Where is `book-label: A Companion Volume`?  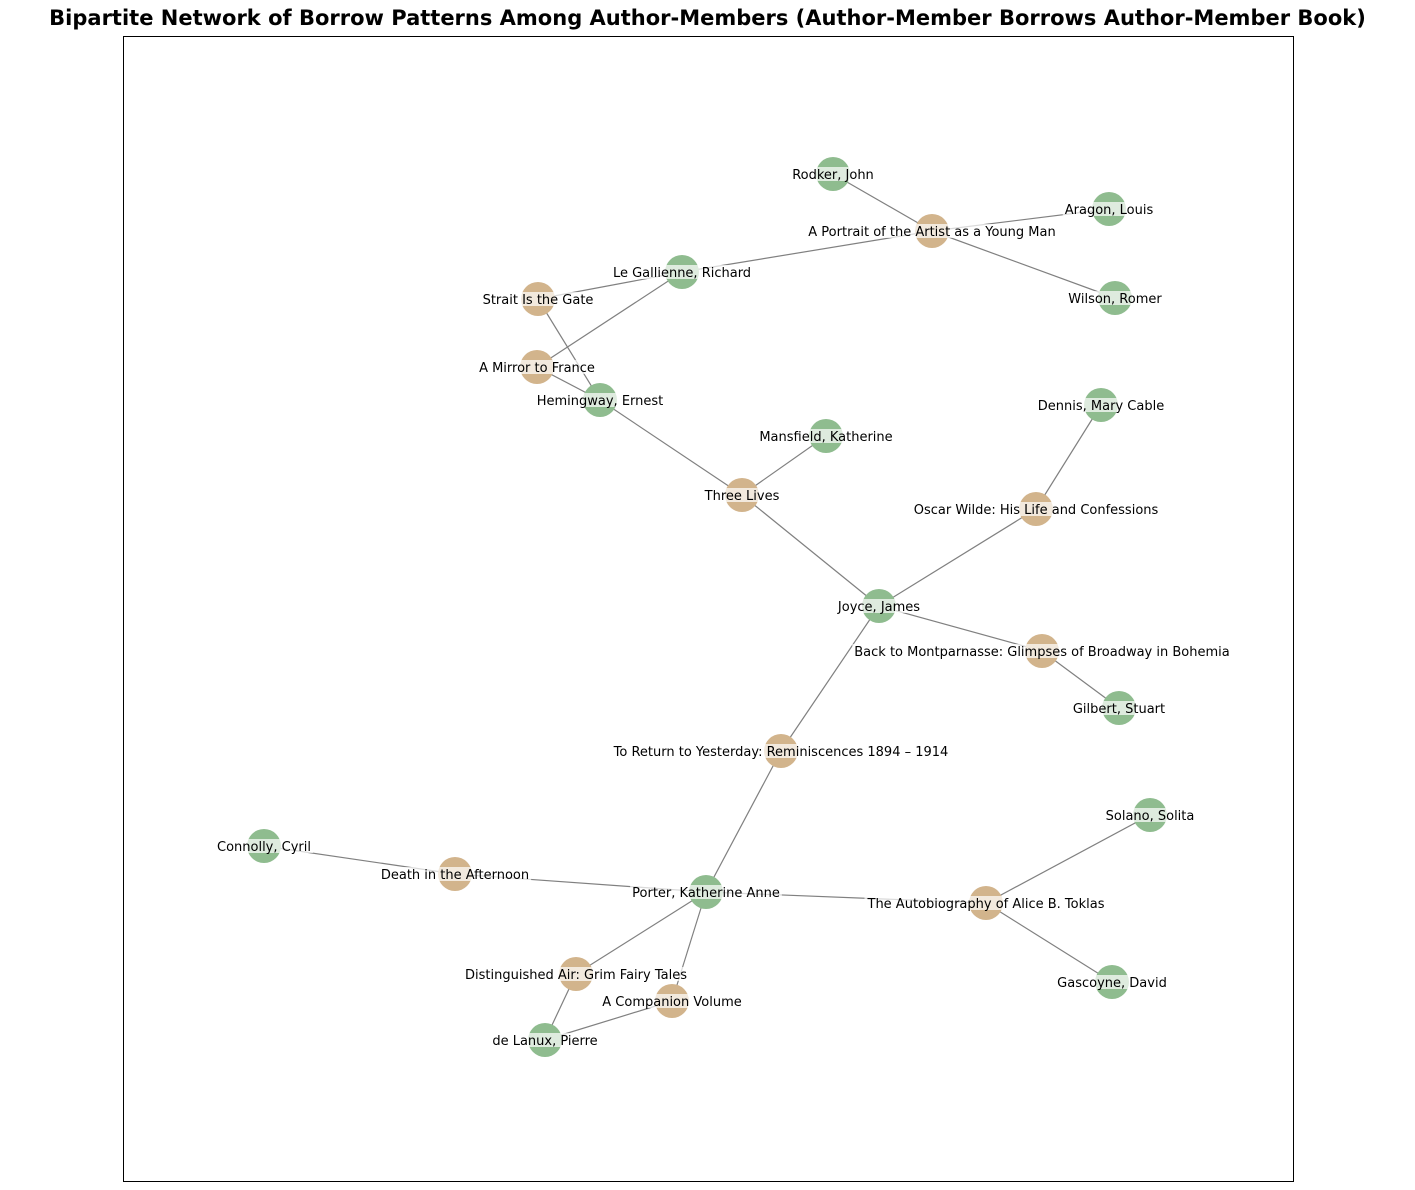
book-label: A Companion Volume is located at coordinates (671, 1002).